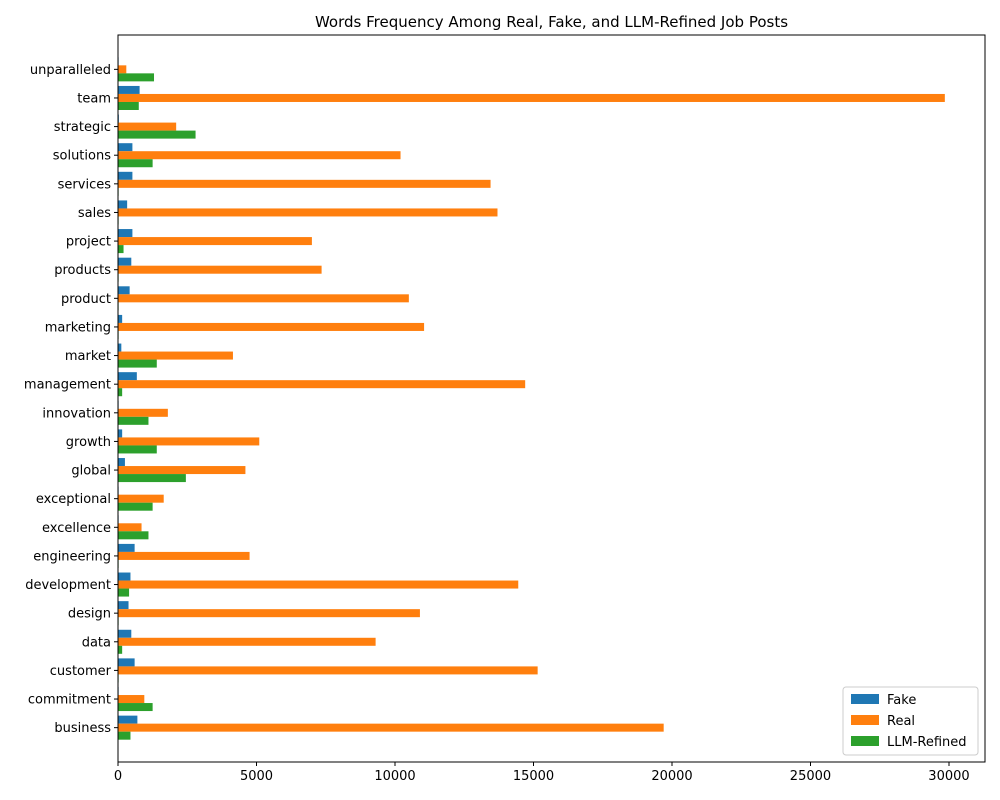  I want to click on bar-llm-refined-exceptional, so click(135, 506).